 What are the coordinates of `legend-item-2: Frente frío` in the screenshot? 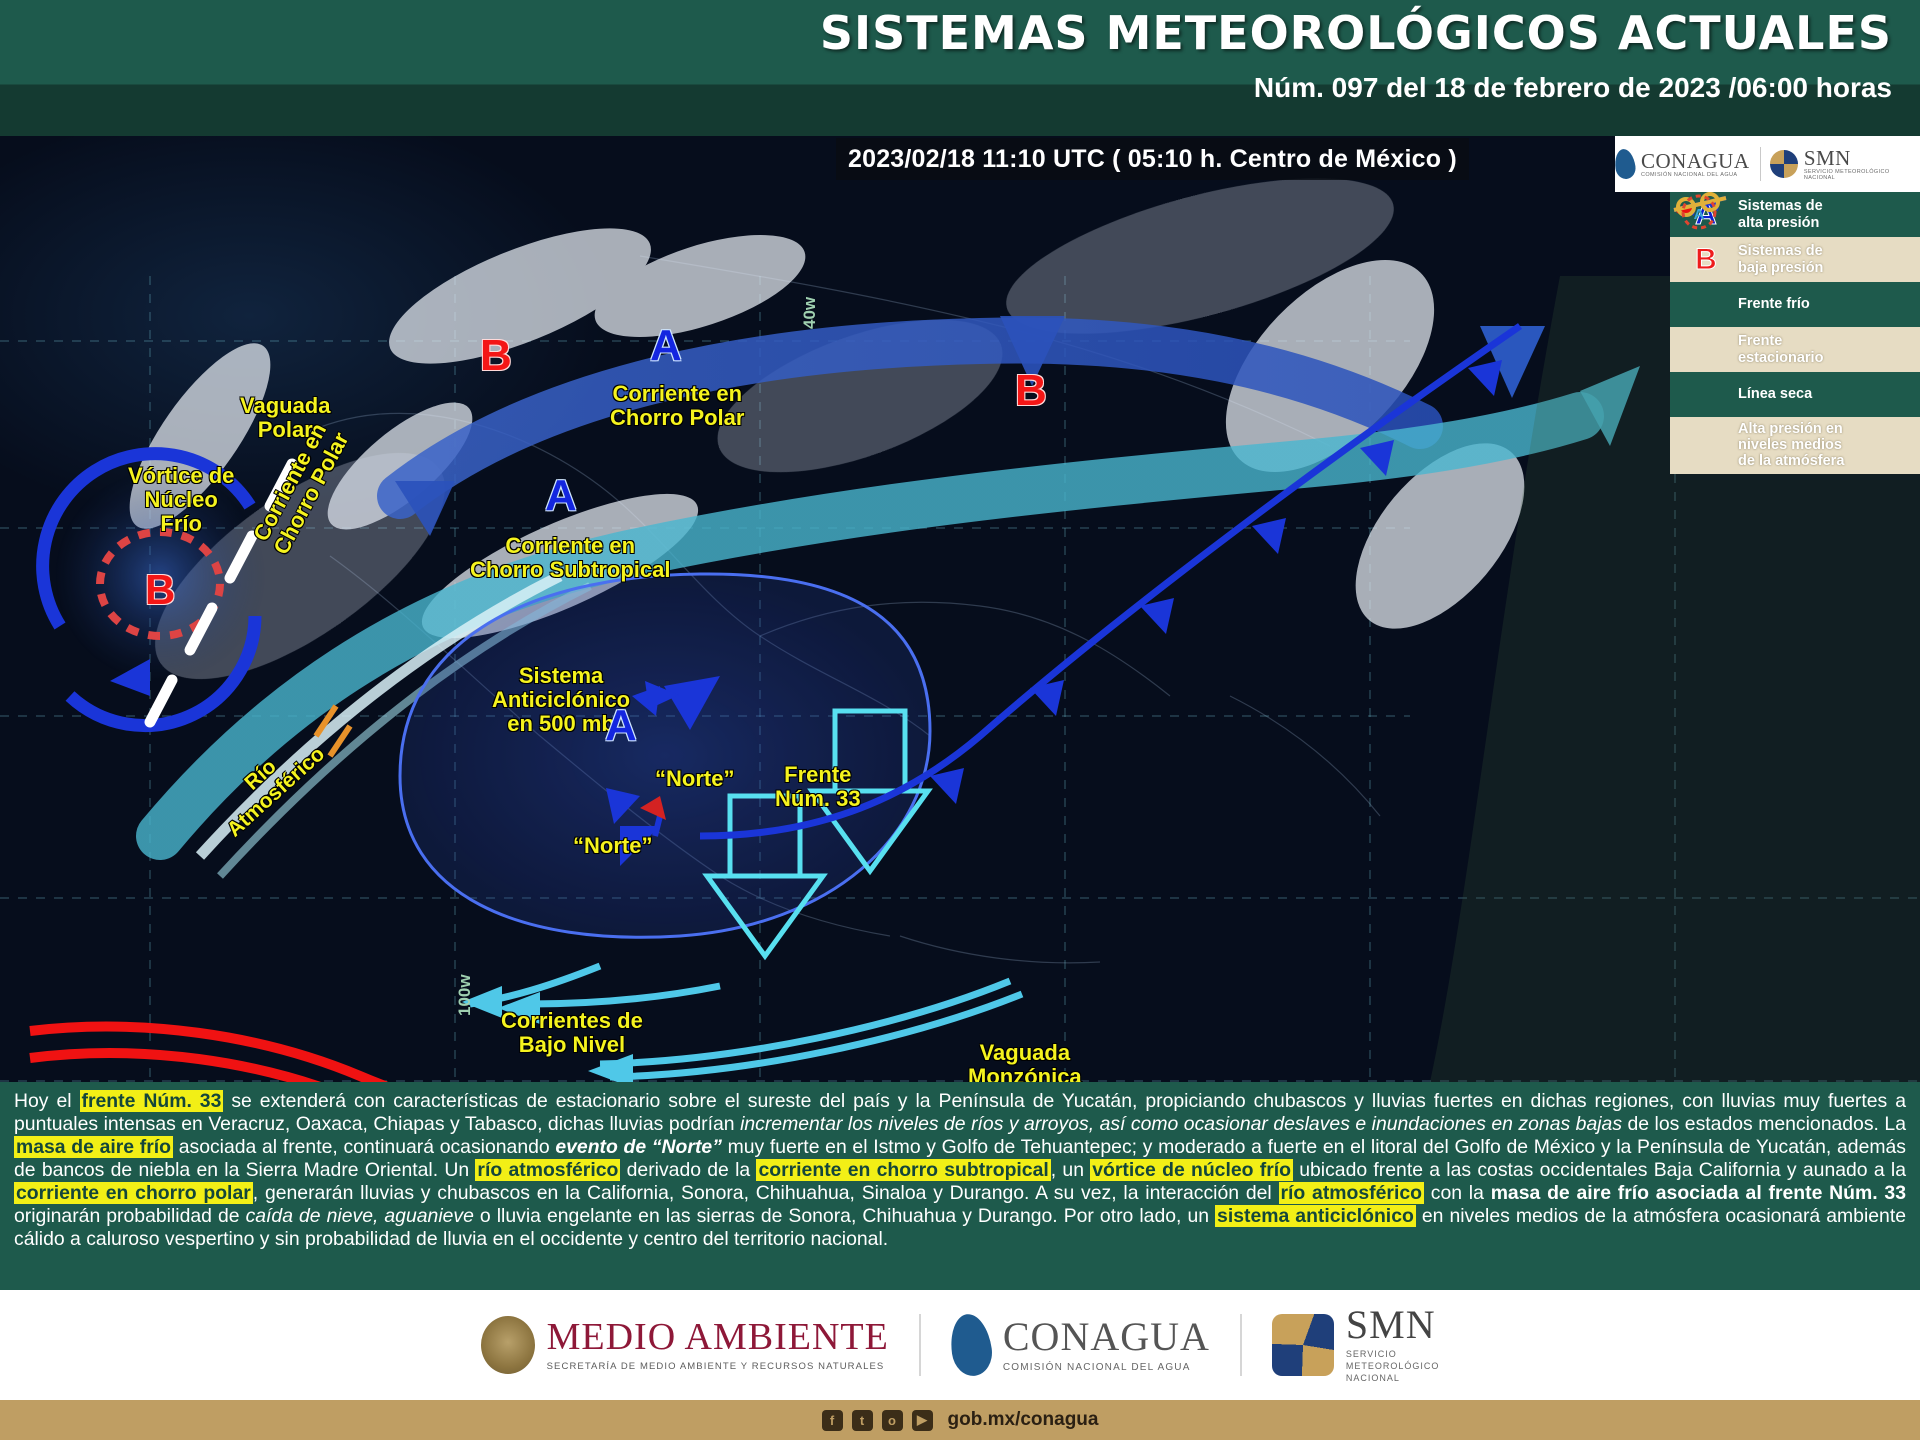 It's located at (1795, 261).